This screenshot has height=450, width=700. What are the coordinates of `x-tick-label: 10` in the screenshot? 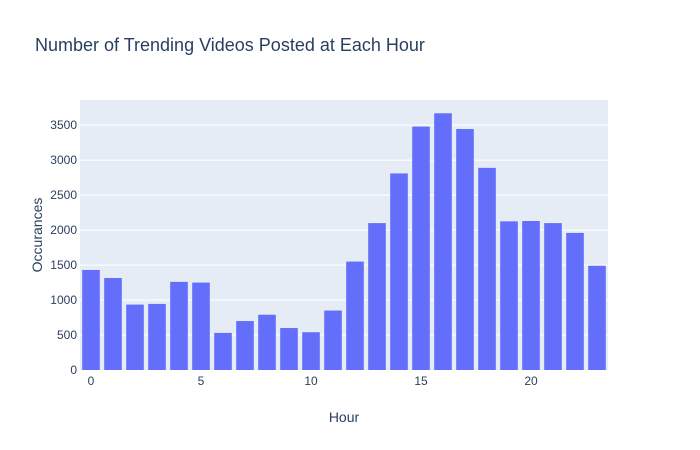 It's located at (311, 381).